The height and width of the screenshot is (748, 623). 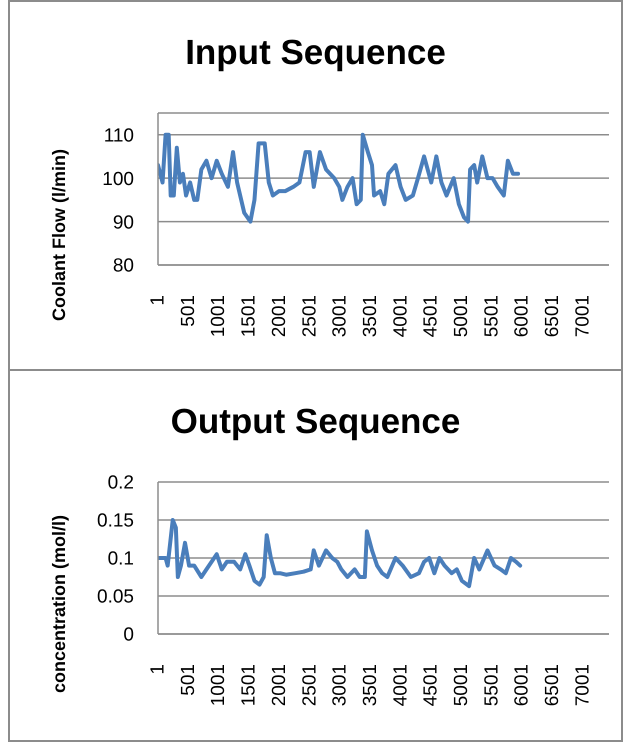 I want to click on chart-title: Output Sequence, so click(x=316, y=421).